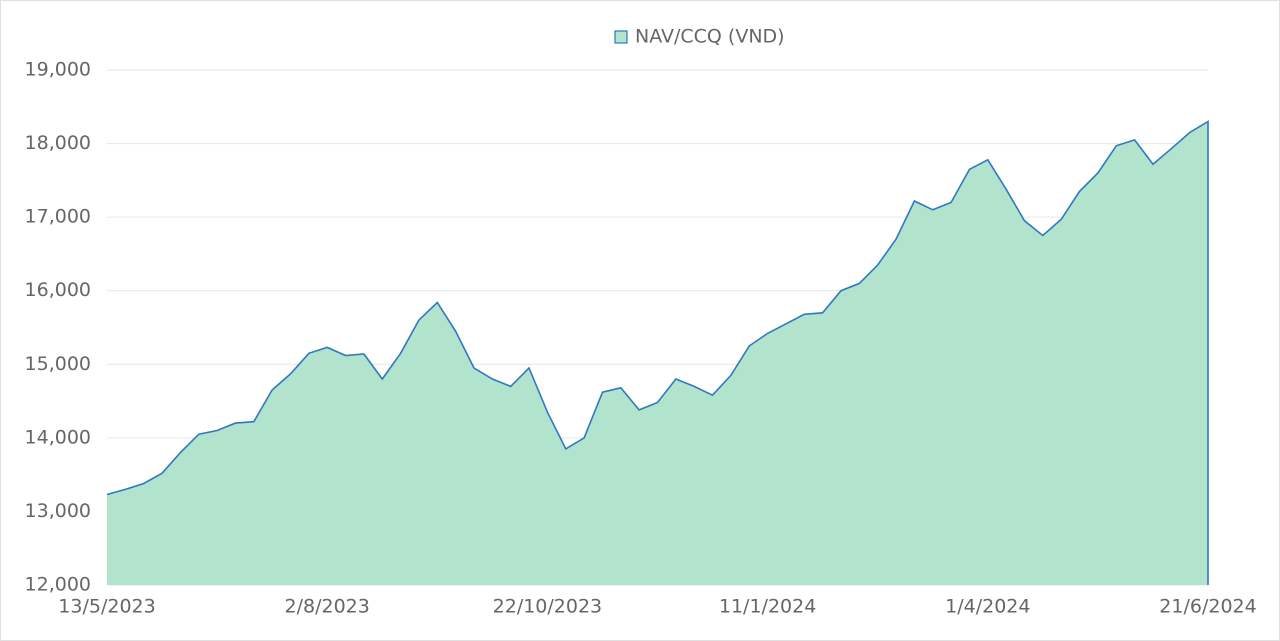  I want to click on y-tick-label: 12,000, so click(58, 585).